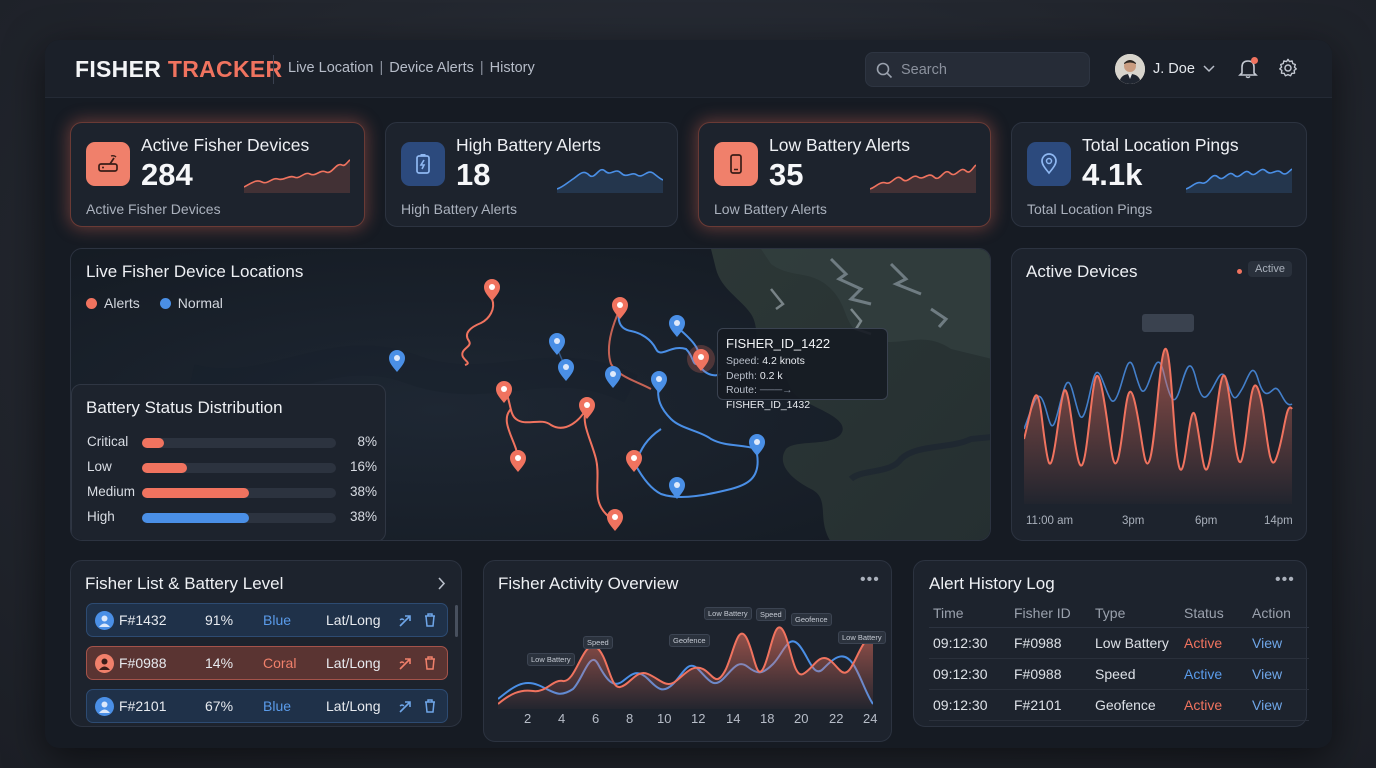  What do you see at coordinates (870, 718) in the screenshot?
I see `x-axis-label: 24` at bounding box center [870, 718].